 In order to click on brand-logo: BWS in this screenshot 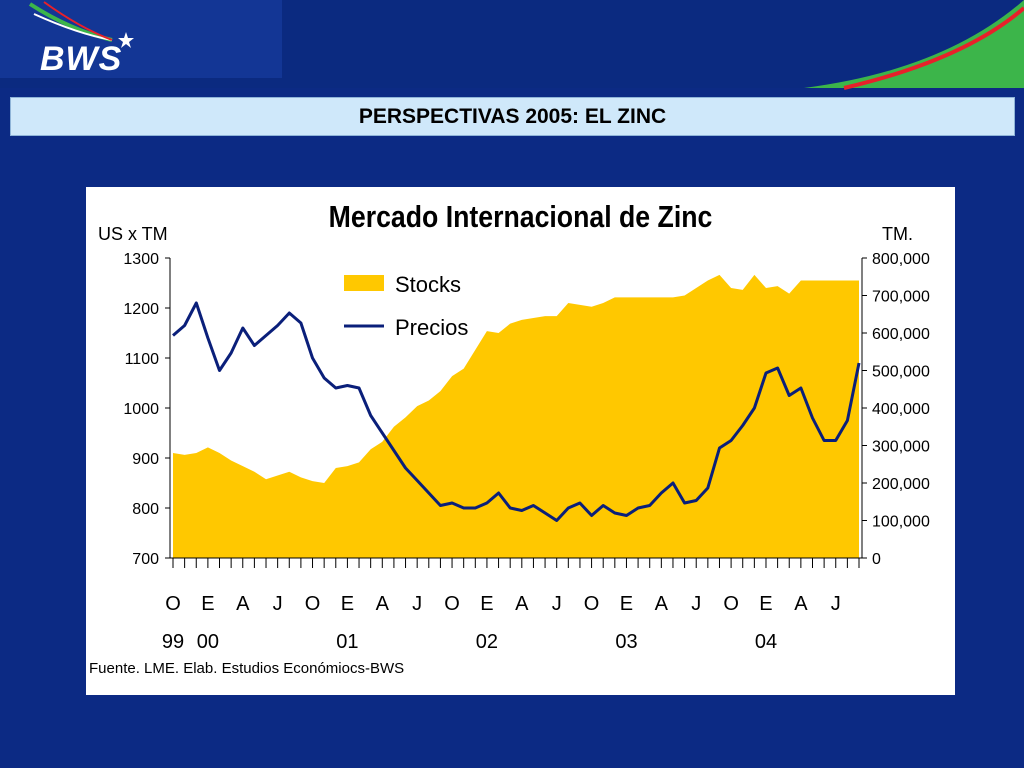, I will do `click(81, 59)`.